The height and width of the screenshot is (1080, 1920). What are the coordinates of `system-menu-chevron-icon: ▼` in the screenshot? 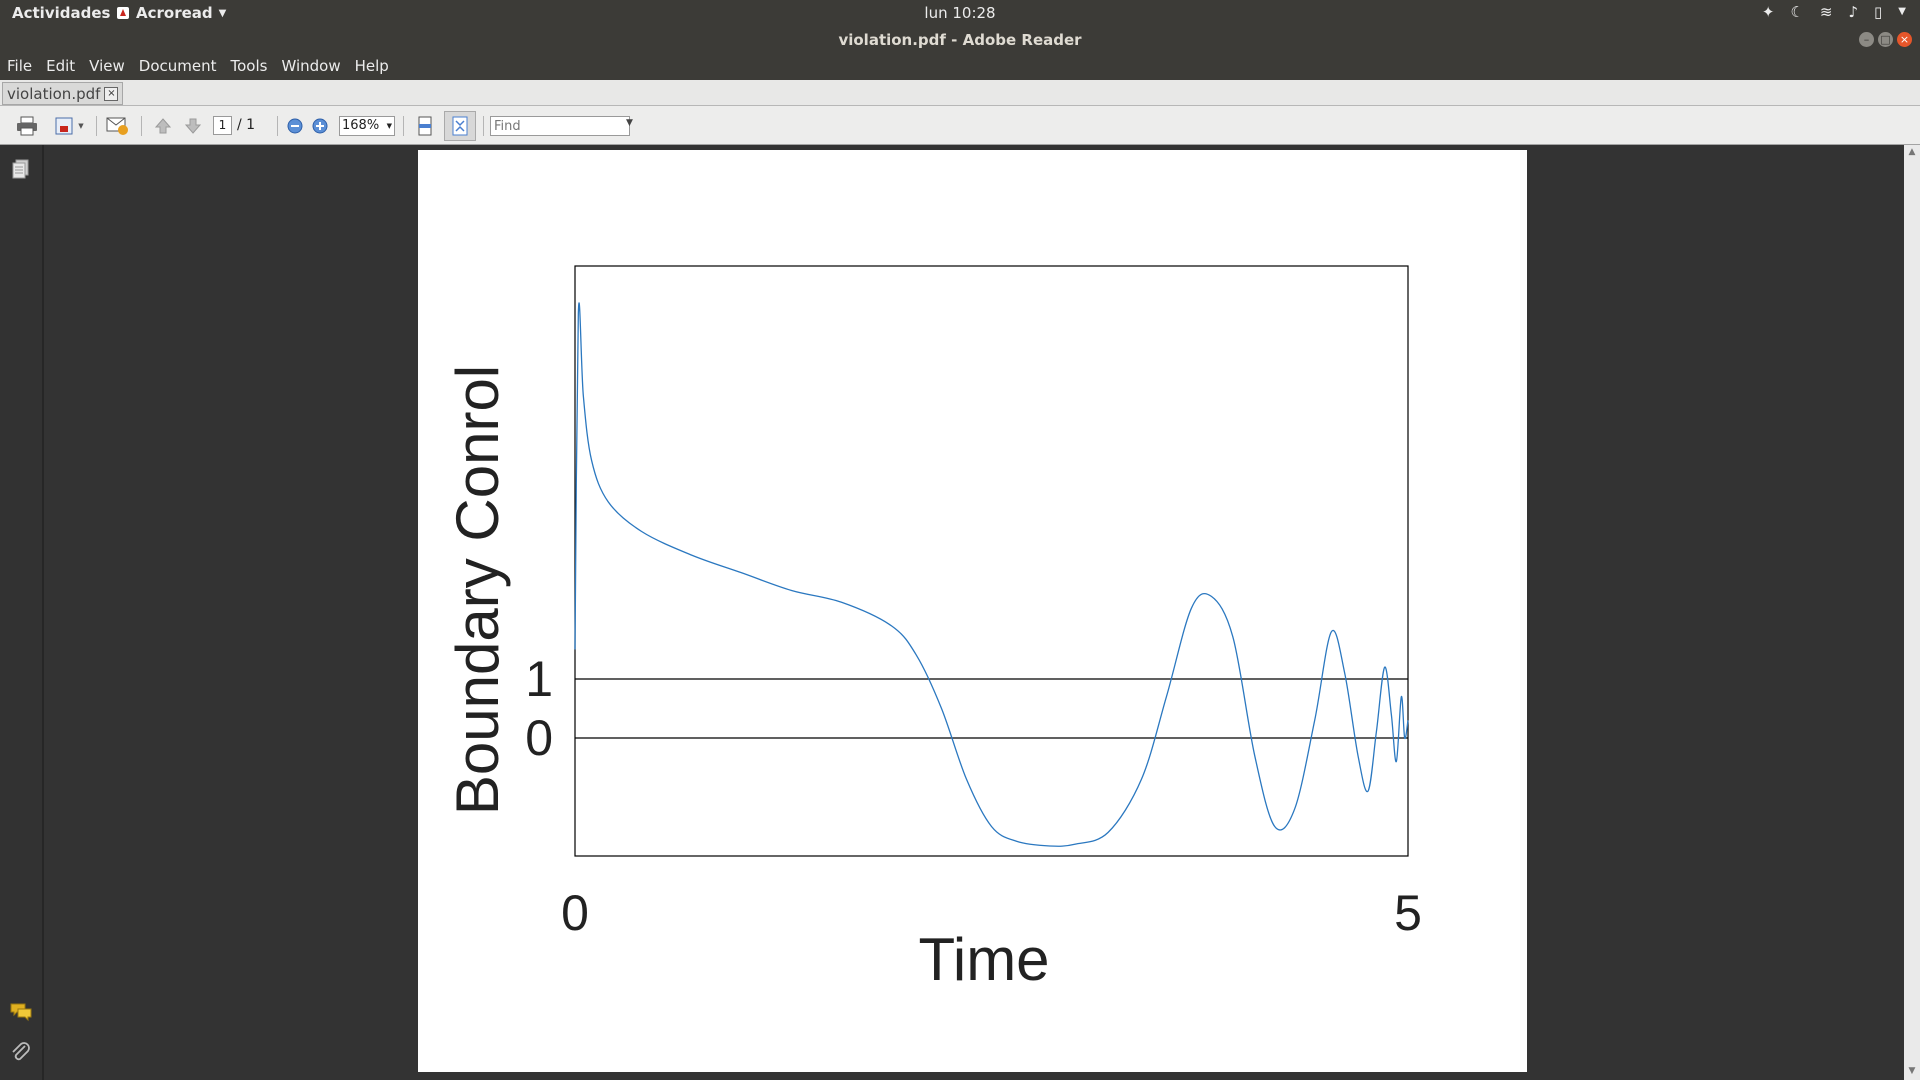 It's located at (1902, 11).